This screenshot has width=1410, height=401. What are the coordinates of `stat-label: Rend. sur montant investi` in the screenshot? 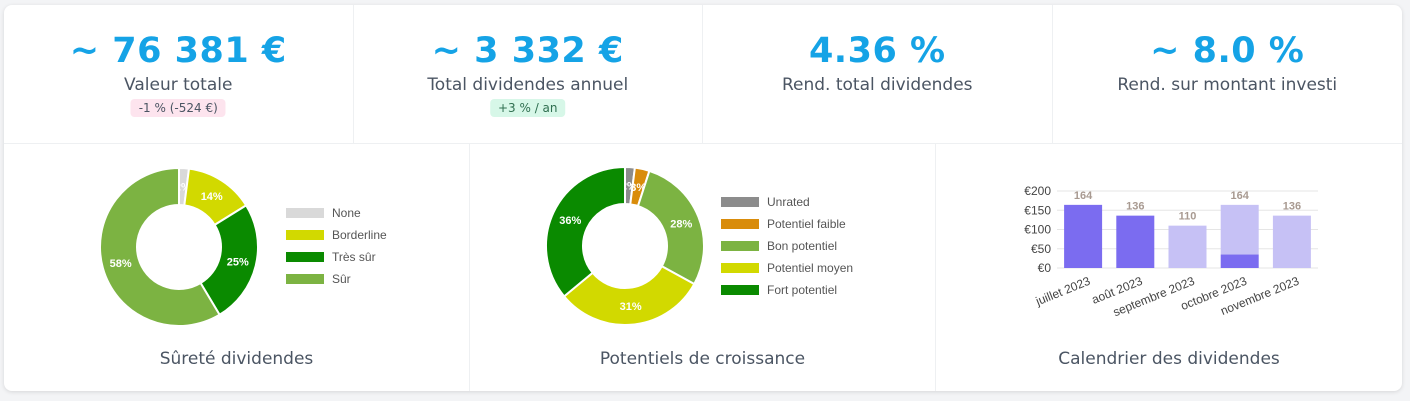 It's located at (1227, 85).